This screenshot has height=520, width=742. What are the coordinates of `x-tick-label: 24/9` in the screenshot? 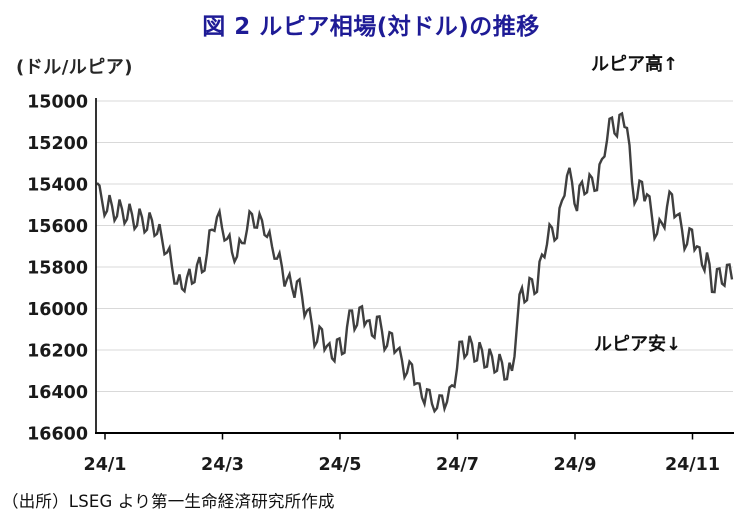 It's located at (575, 465).